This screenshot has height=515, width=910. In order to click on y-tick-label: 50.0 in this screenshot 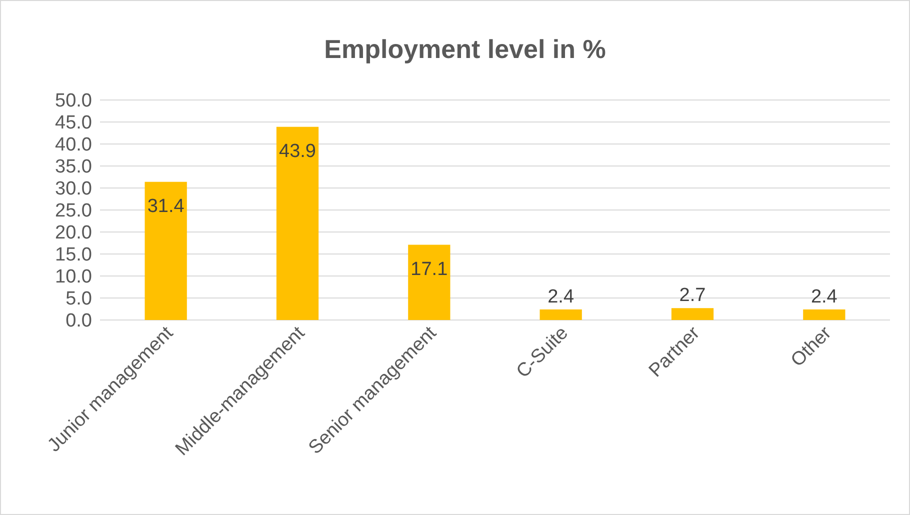, I will do `click(73, 101)`.